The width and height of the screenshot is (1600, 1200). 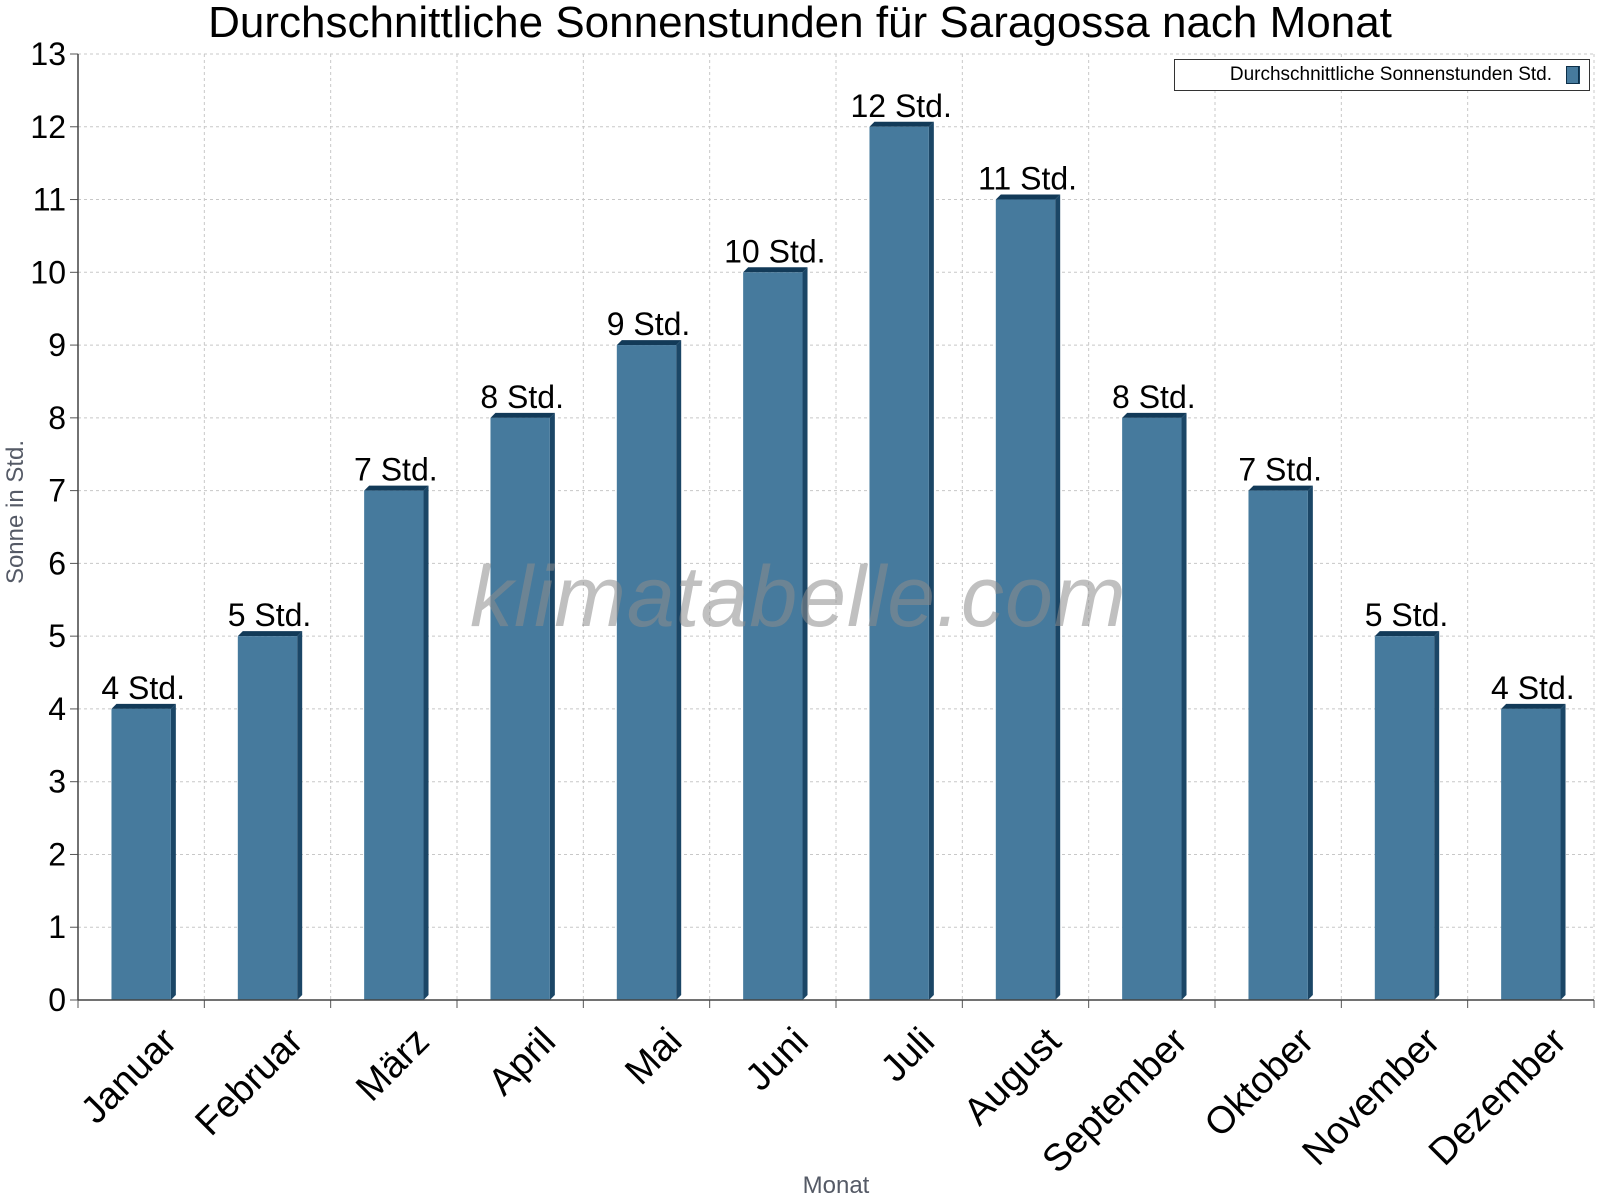 What do you see at coordinates (649, 324) in the screenshot?
I see `data-label: 9 Std.` at bounding box center [649, 324].